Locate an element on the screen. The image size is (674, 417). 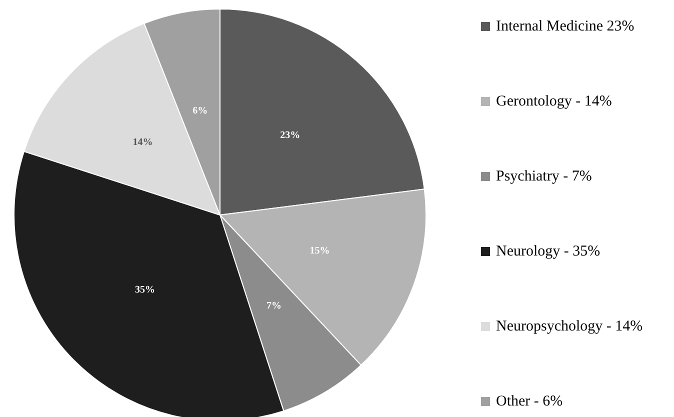
legend-label: Other - 6% is located at coordinates (529, 402).